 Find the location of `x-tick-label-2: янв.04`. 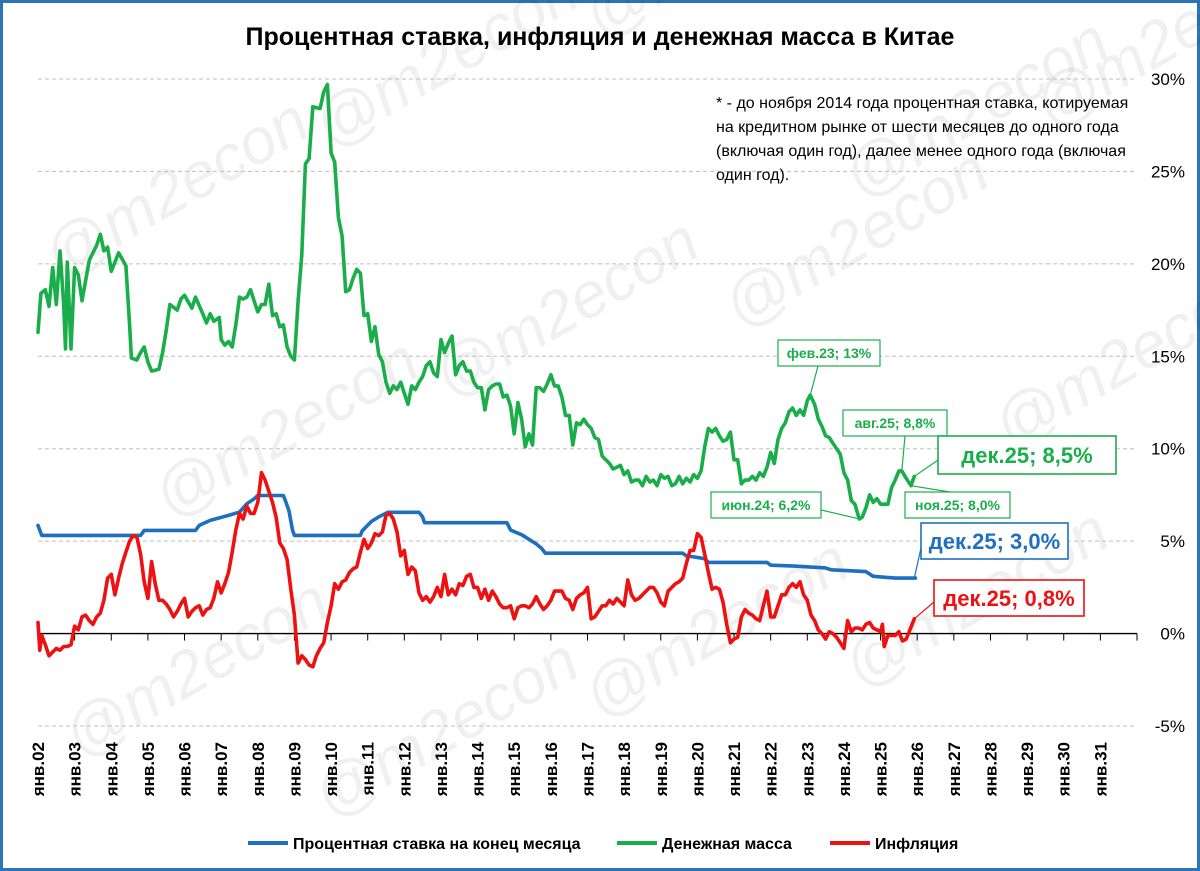

x-tick-label-2: янв.04 is located at coordinates (111, 769).